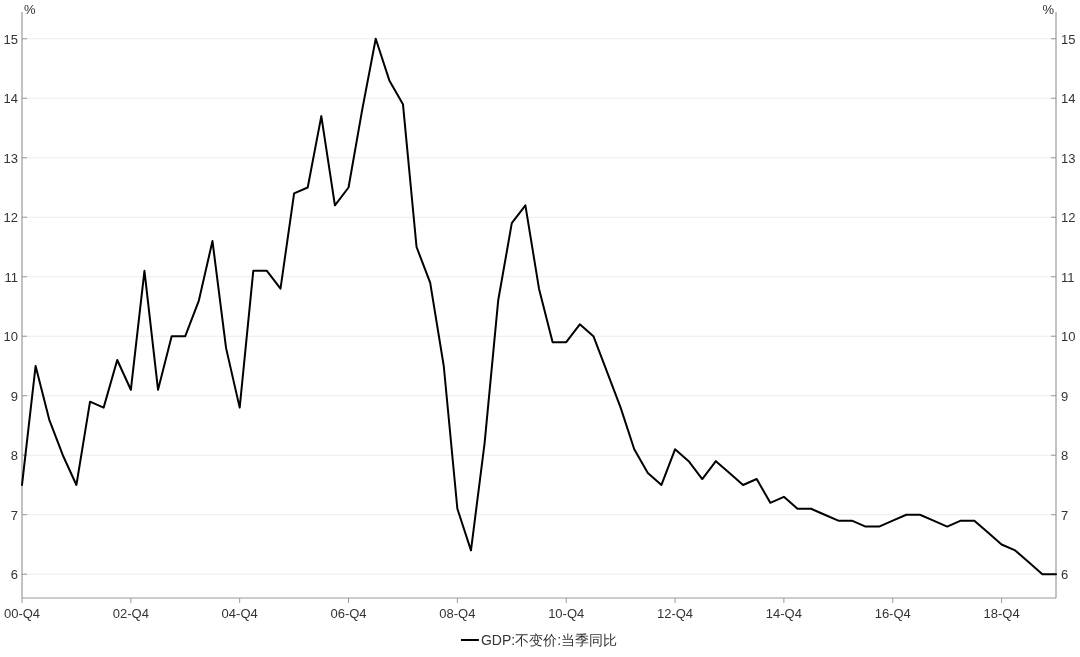 The image size is (1080, 657). What do you see at coordinates (783, 613) in the screenshot?
I see `x-tick-label: 14-Q4` at bounding box center [783, 613].